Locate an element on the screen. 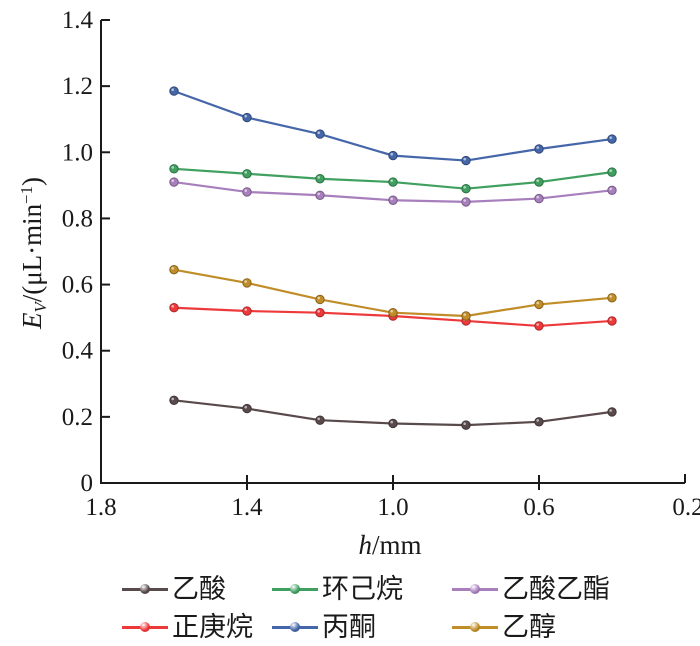 The width and height of the screenshot is (700, 646). y-tick-label: 0.6 is located at coordinates (77, 285).